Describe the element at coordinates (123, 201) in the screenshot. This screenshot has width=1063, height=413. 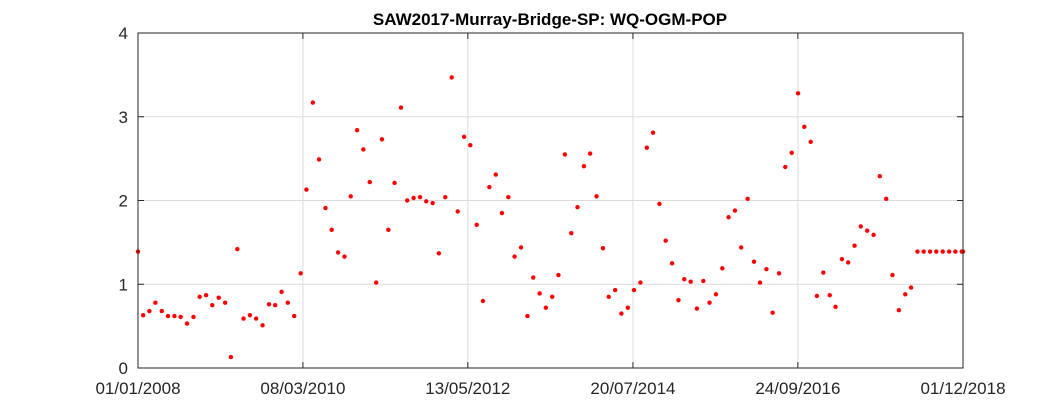
I see `y-tick-label: 2` at that location.